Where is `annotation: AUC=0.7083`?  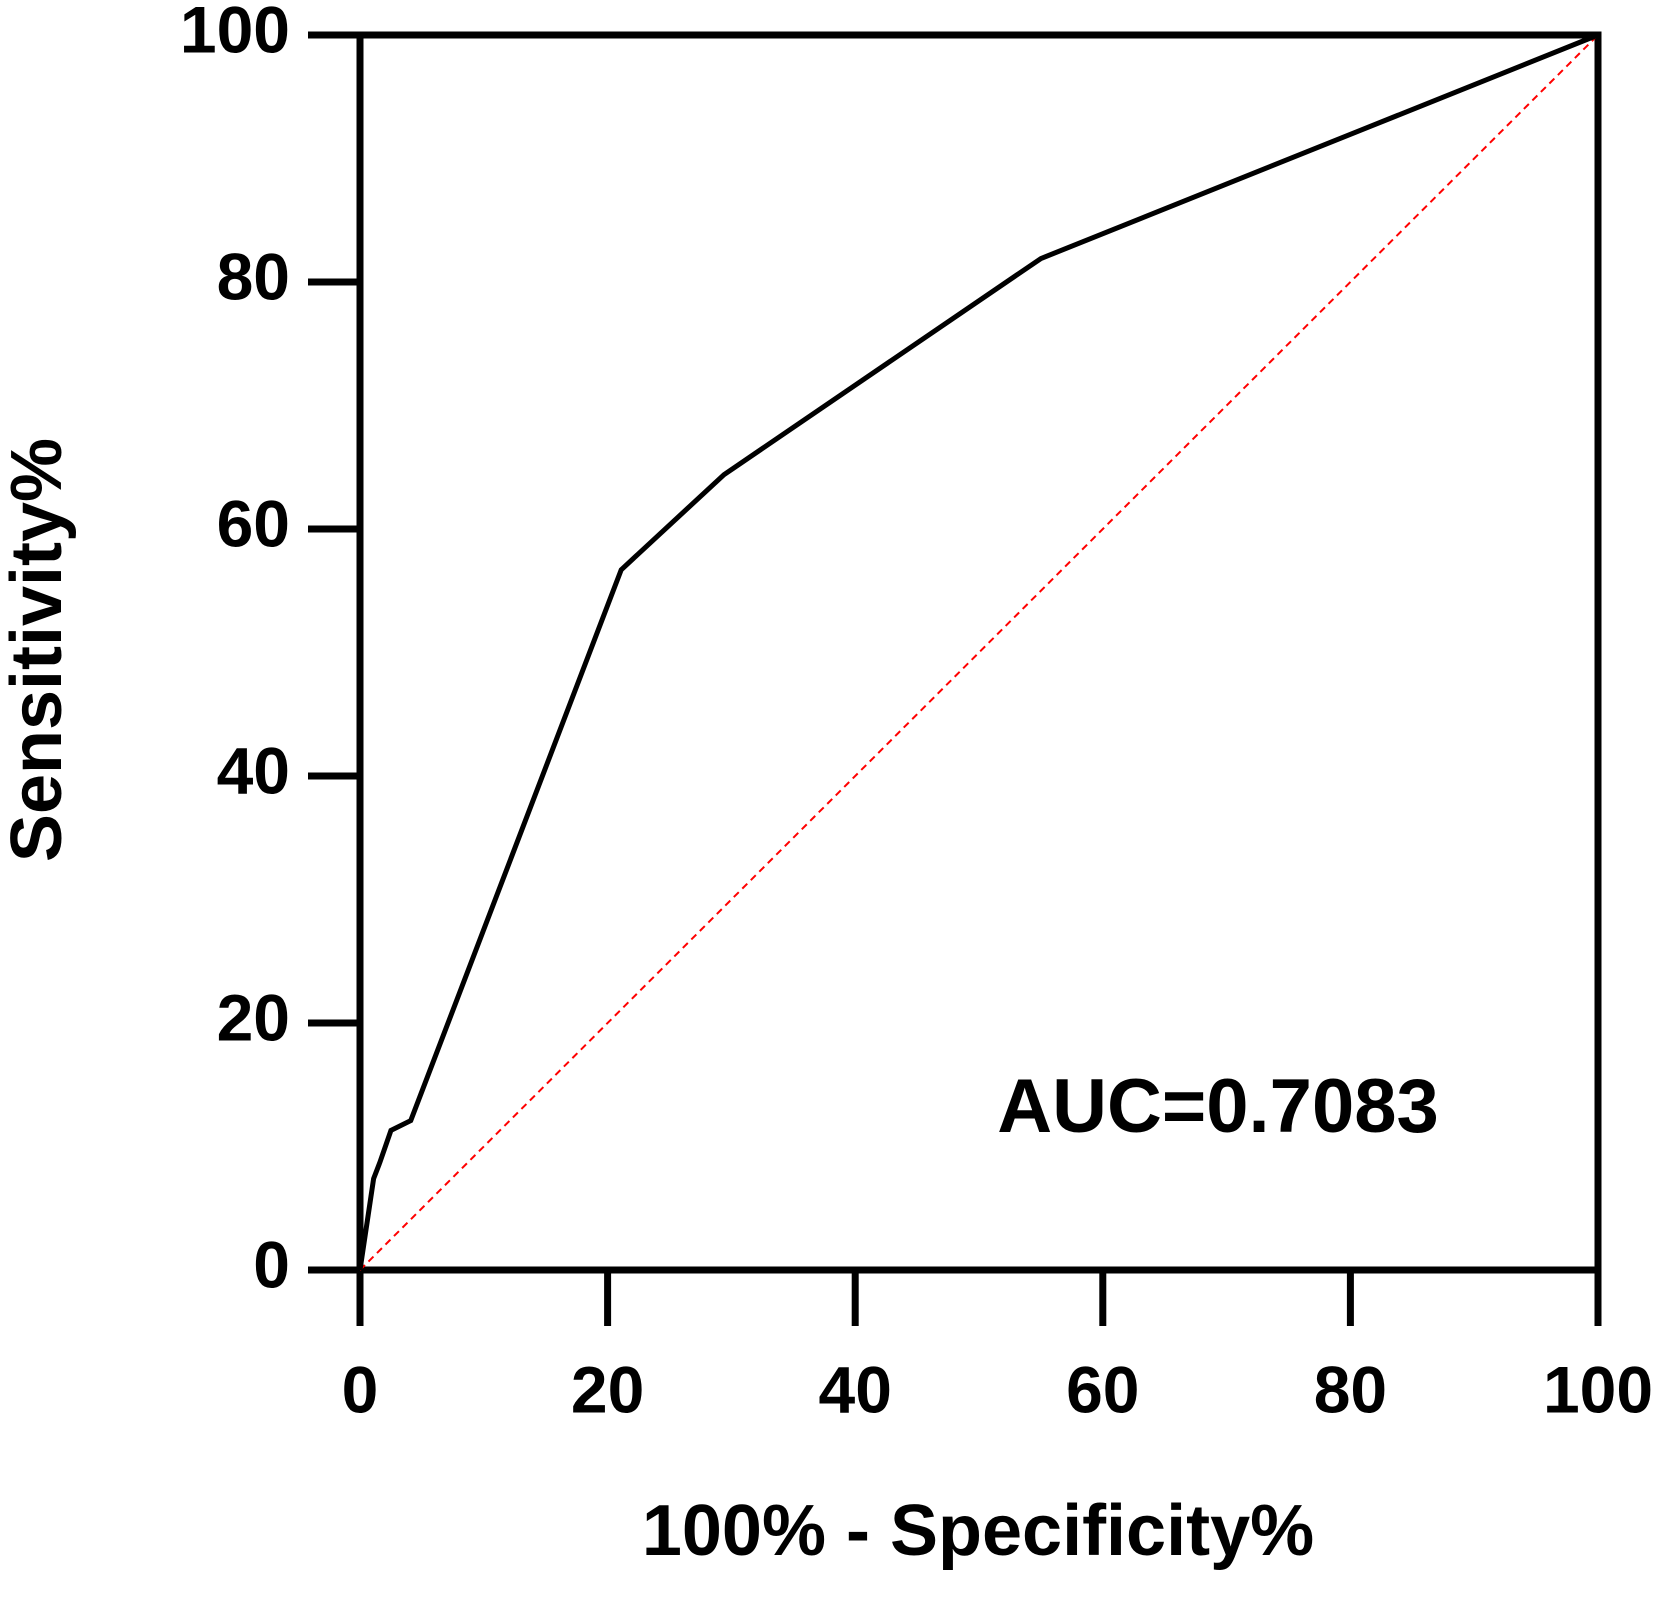
annotation: AUC=0.7083 is located at coordinates (1218, 1106).